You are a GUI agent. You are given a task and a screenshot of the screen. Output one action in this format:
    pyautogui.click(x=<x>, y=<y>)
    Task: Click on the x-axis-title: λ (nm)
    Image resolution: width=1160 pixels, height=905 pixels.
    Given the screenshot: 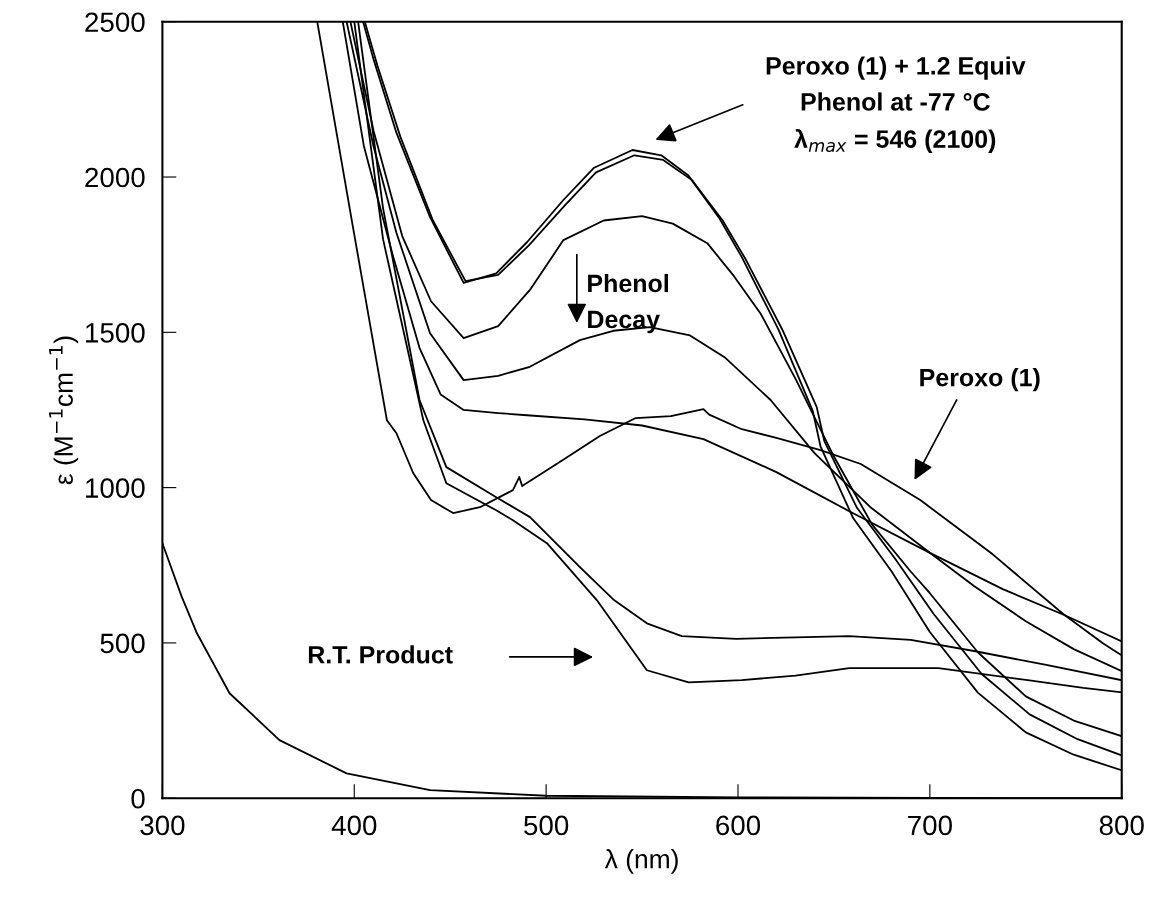 What is the action you would take?
    pyautogui.click(x=641, y=861)
    